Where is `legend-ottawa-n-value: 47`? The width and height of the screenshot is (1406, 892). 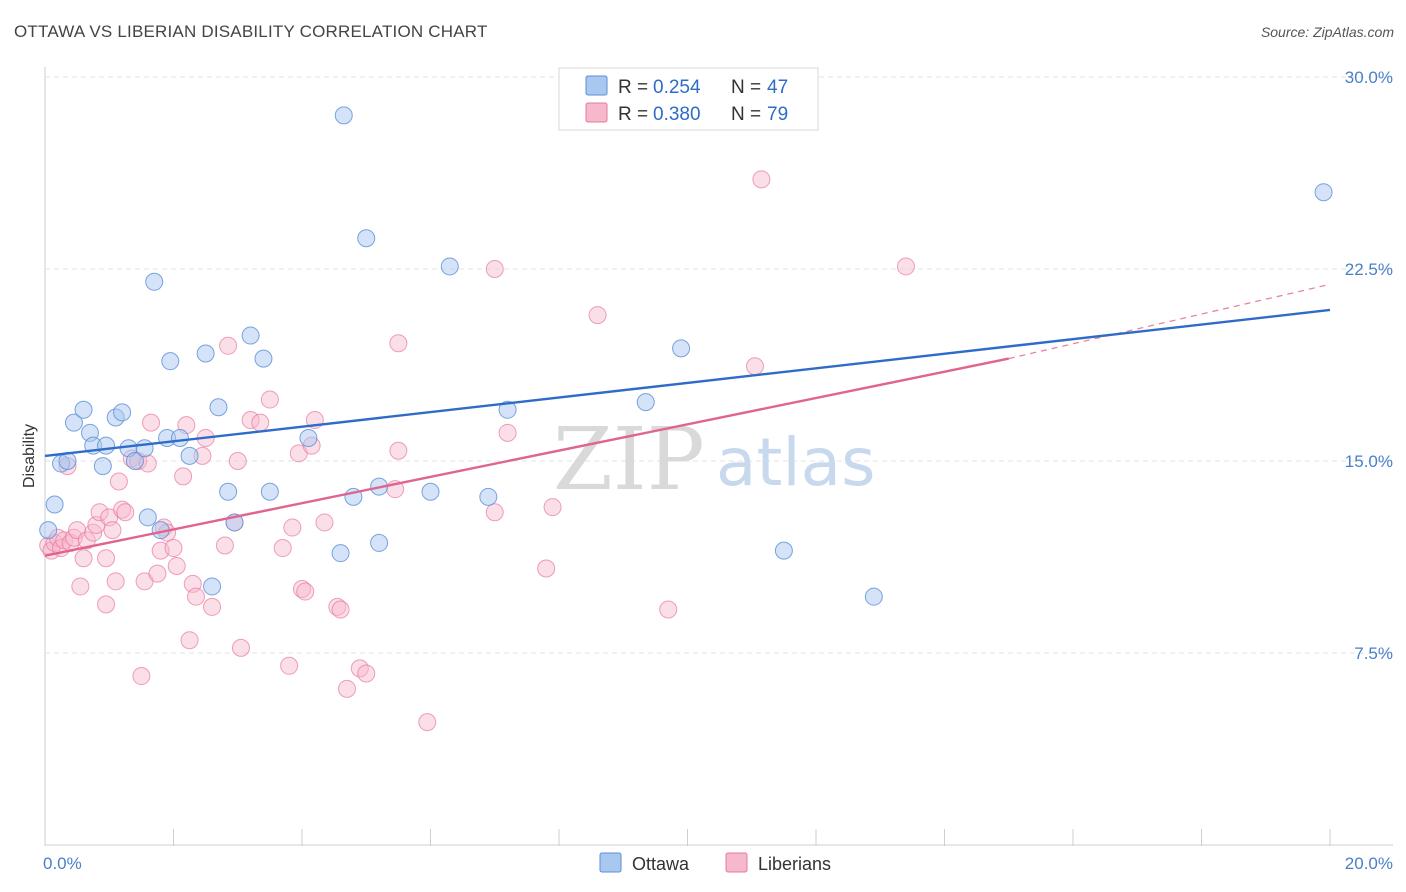
legend-ottawa-n-value: 47 is located at coordinates (777, 87).